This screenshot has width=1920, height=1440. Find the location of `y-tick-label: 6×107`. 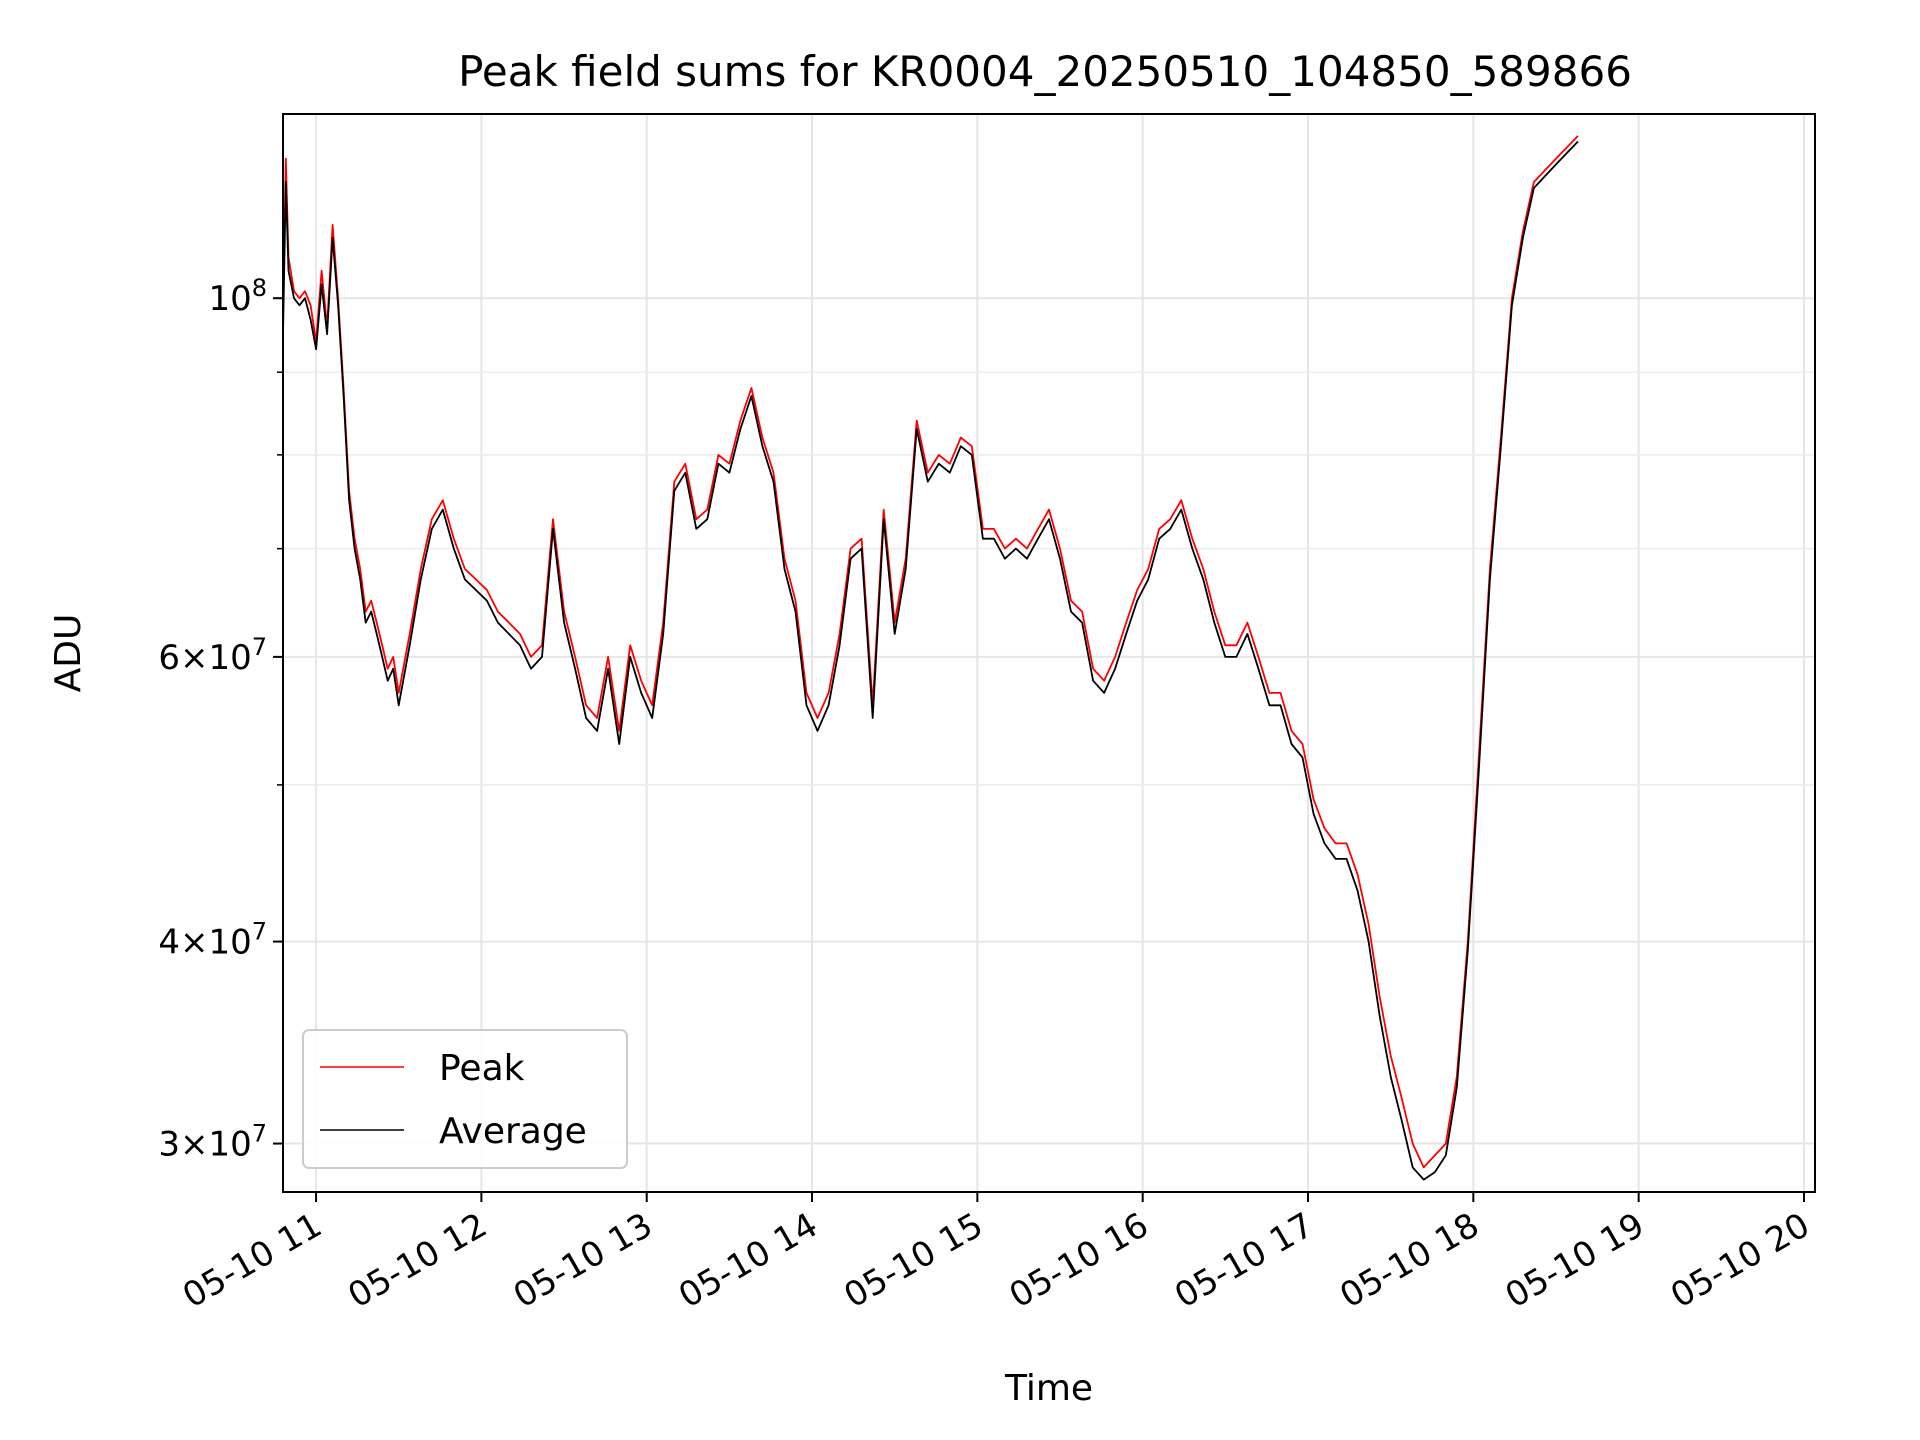

y-tick-label: 6×107 is located at coordinates (212, 655).